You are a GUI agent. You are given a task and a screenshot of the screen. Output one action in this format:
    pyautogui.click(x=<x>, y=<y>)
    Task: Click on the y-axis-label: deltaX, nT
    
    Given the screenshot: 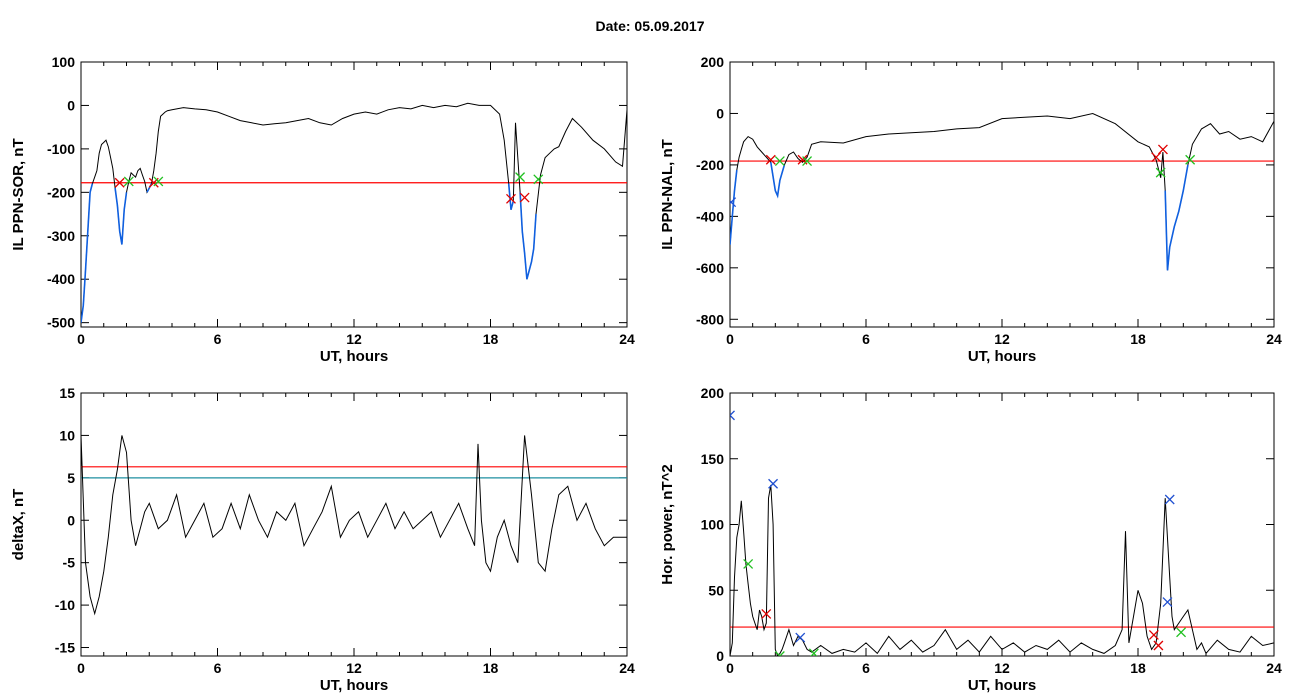 What is the action you would take?
    pyautogui.click(x=18, y=525)
    